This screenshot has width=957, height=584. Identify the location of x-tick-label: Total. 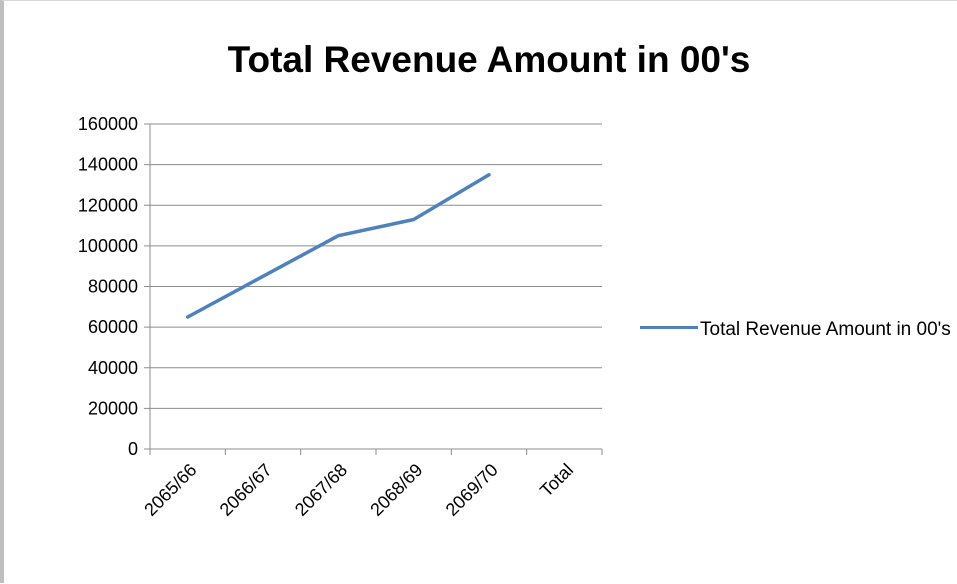
(556, 480).